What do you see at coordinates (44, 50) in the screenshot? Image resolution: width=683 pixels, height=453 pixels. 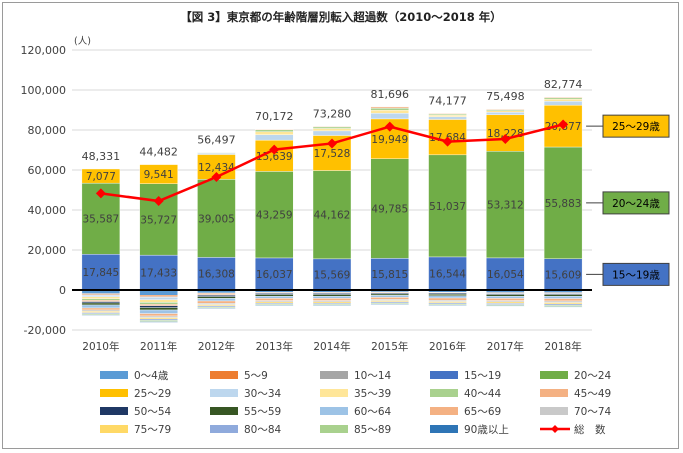 I see `y-tick-label: 120,000` at bounding box center [44, 50].